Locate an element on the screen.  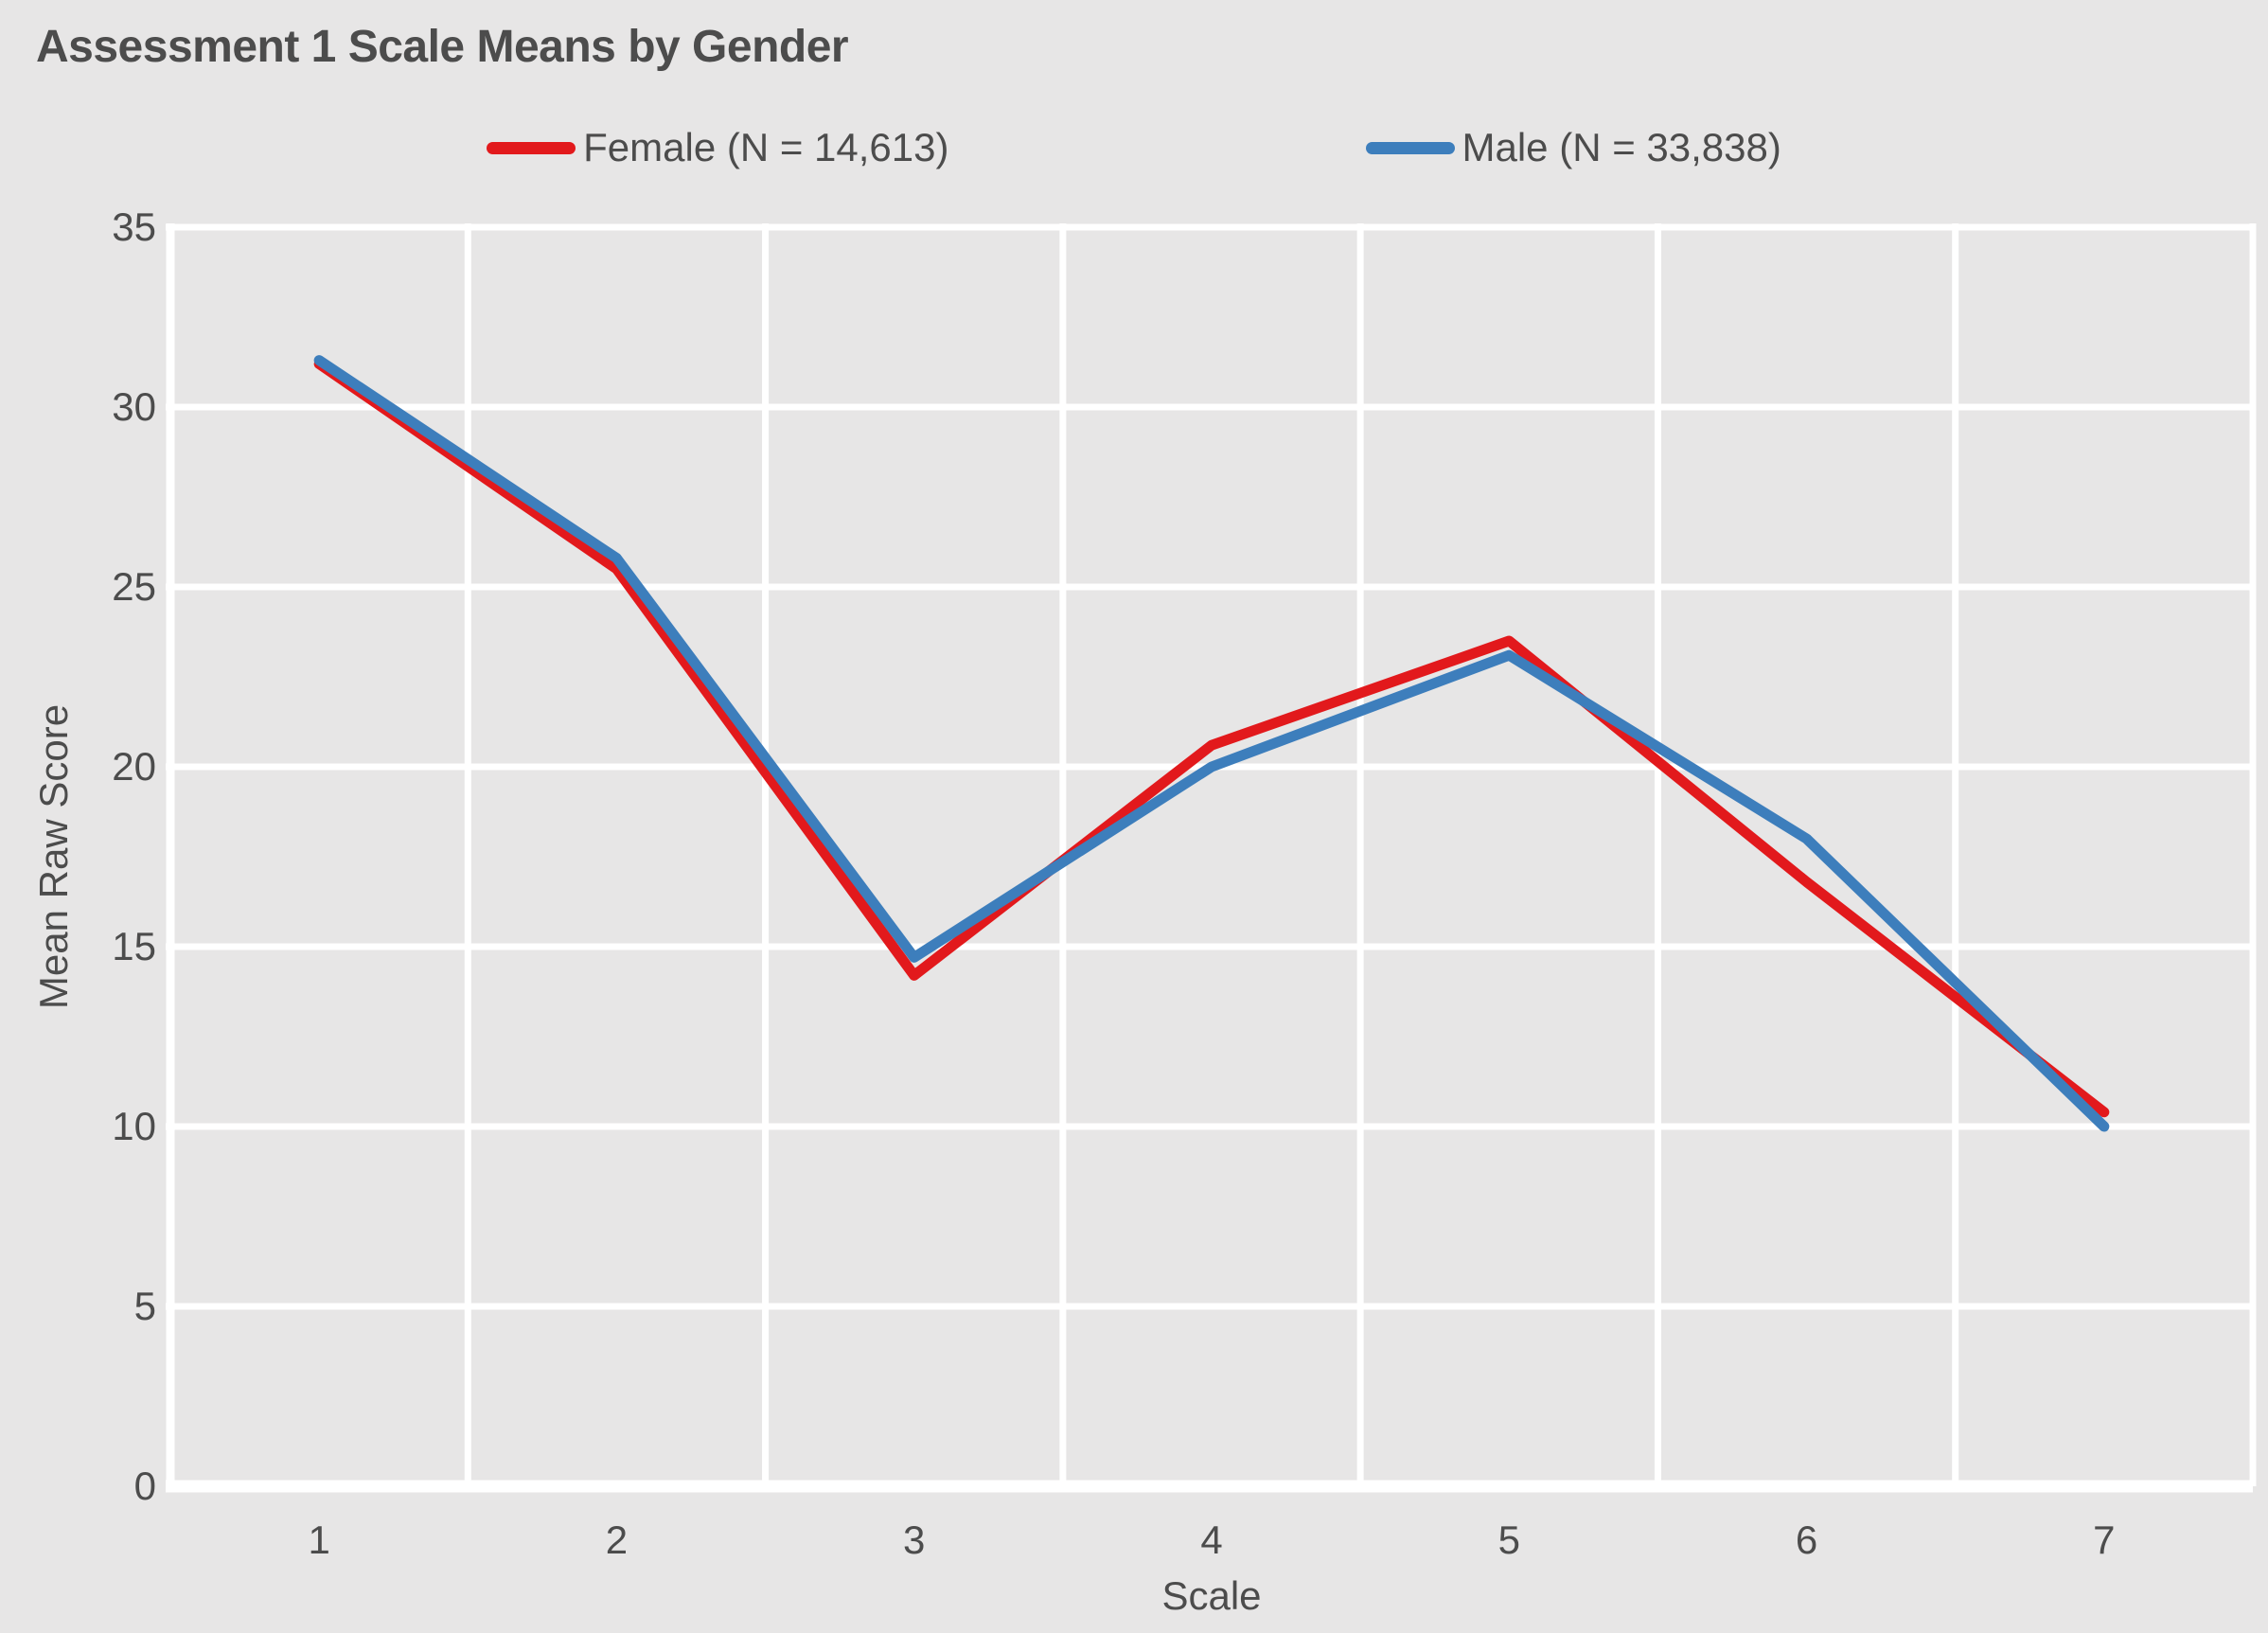
y-tick-label: 10 is located at coordinates (134, 1126).